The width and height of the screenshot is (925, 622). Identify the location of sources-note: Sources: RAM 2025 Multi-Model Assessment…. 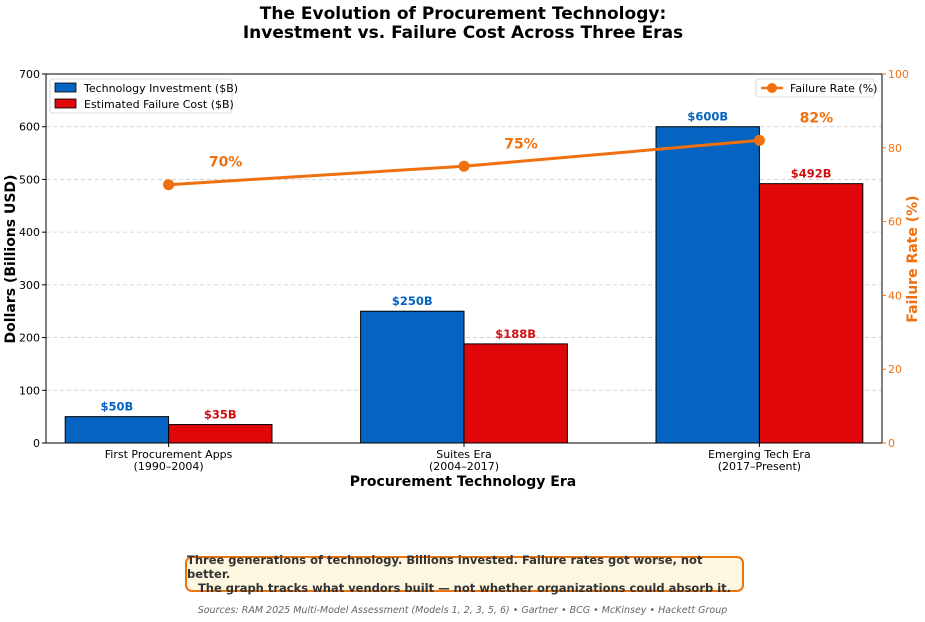
(462, 610).